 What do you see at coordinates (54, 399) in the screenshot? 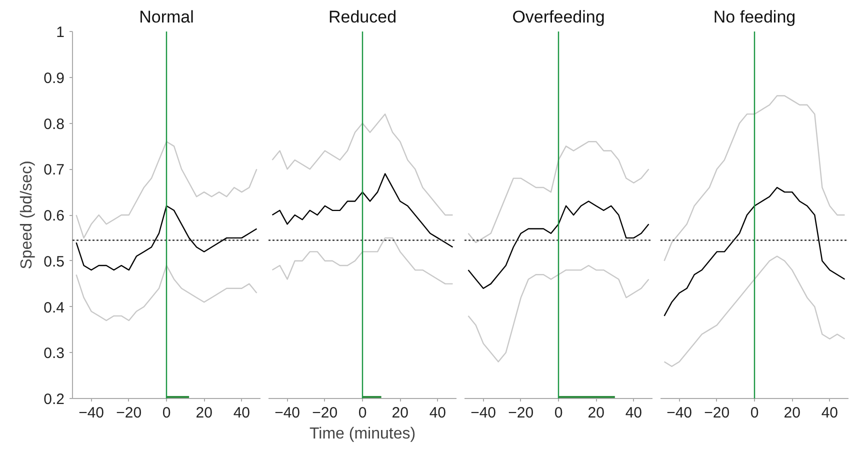
I see `y-tick-label: 0.2` at bounding box center [54, 399].